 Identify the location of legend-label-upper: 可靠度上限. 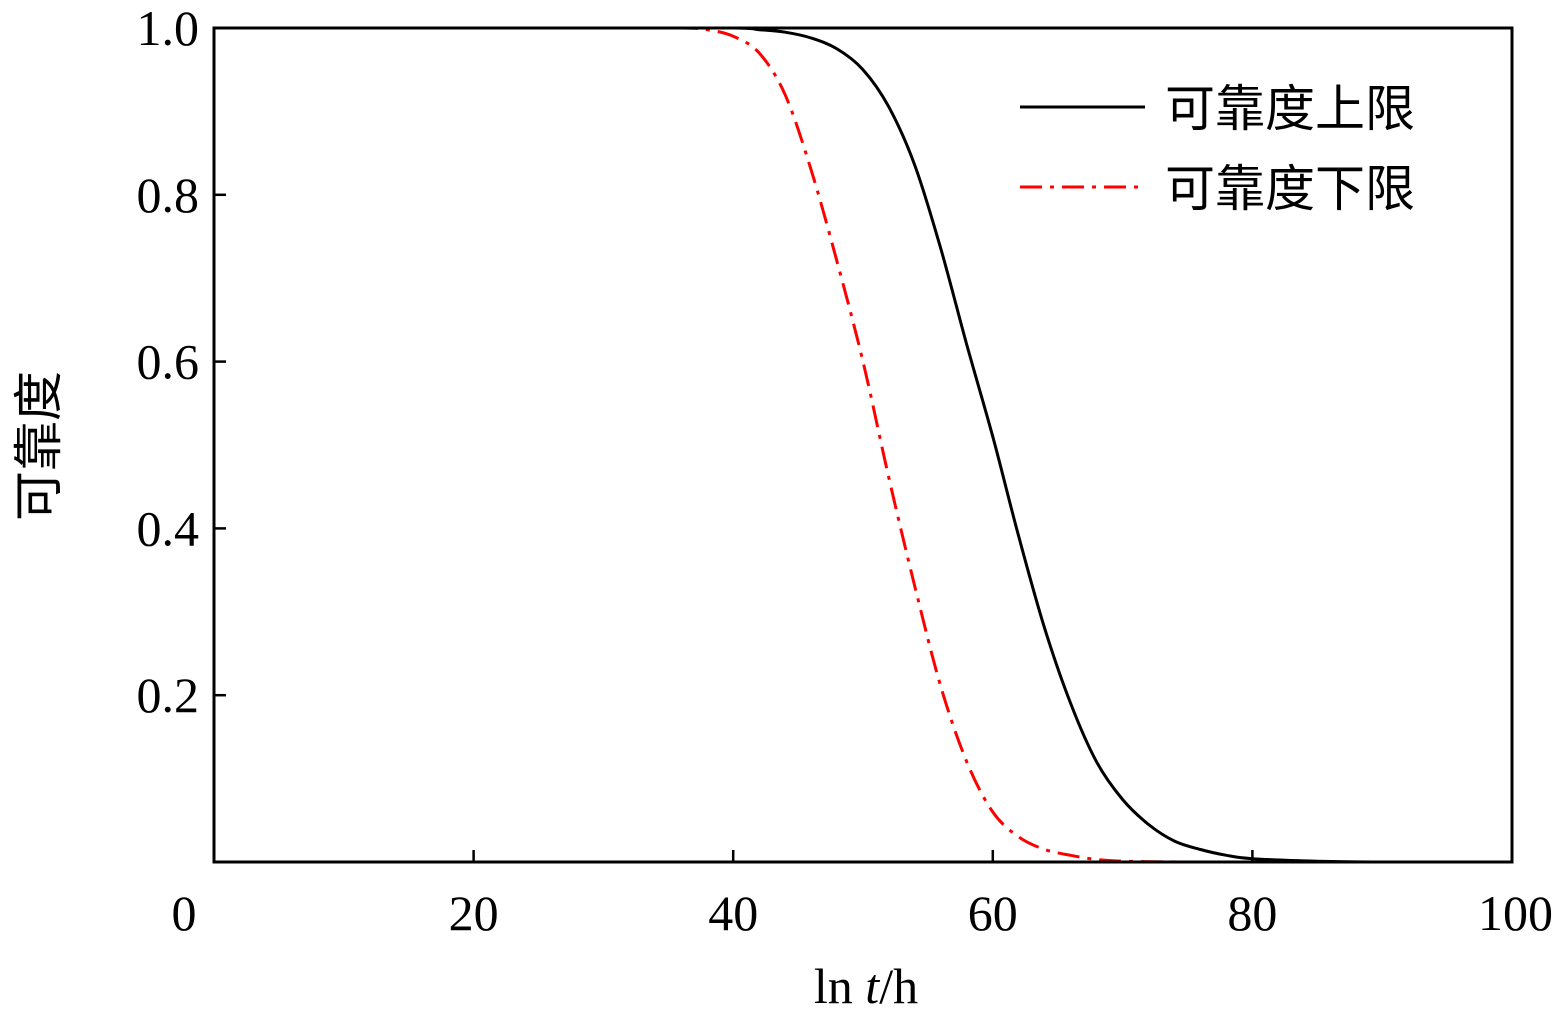
(1290, 109).